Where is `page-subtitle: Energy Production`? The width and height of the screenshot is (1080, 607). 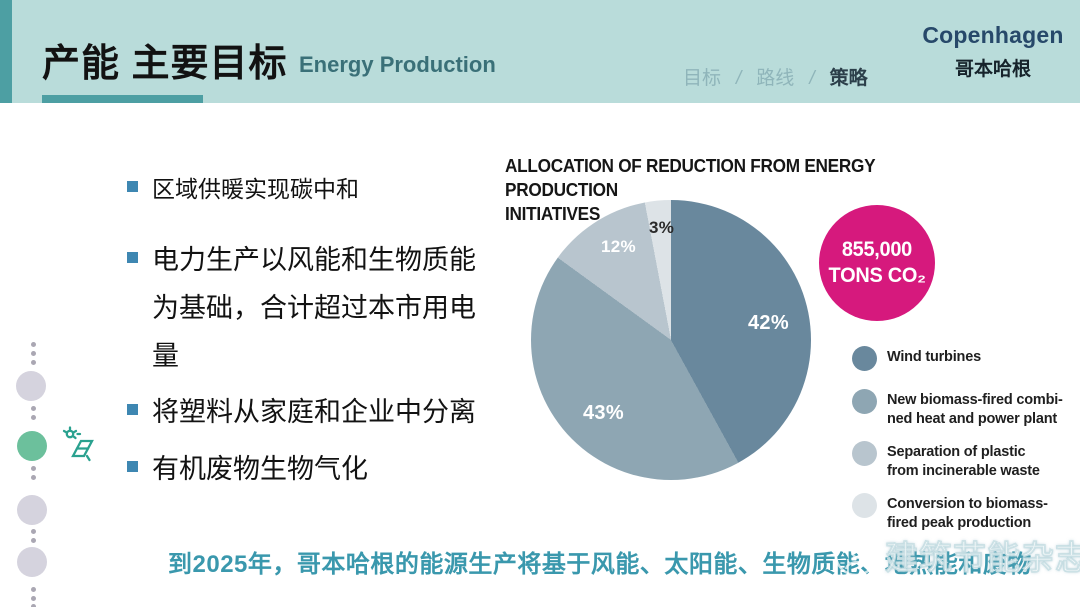
page-subtitle: Energy Production is located at coordinates (397, 64).